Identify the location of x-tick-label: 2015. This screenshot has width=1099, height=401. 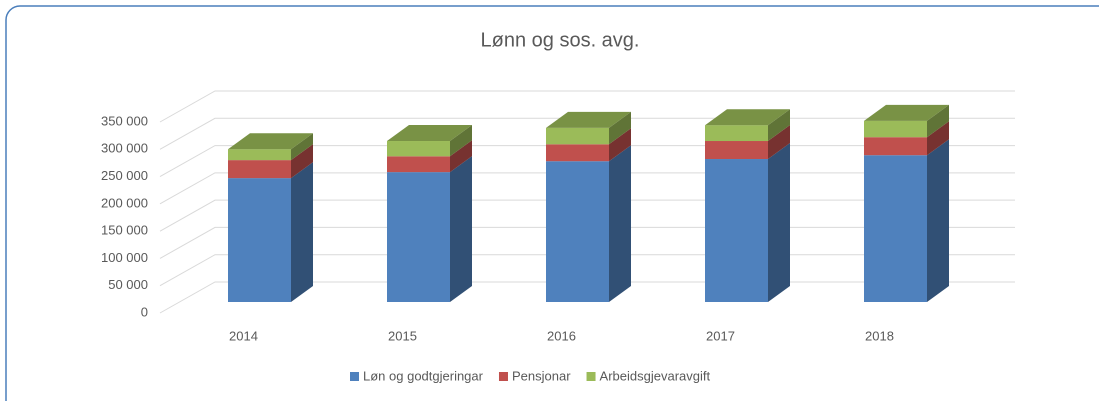
(402, 335).